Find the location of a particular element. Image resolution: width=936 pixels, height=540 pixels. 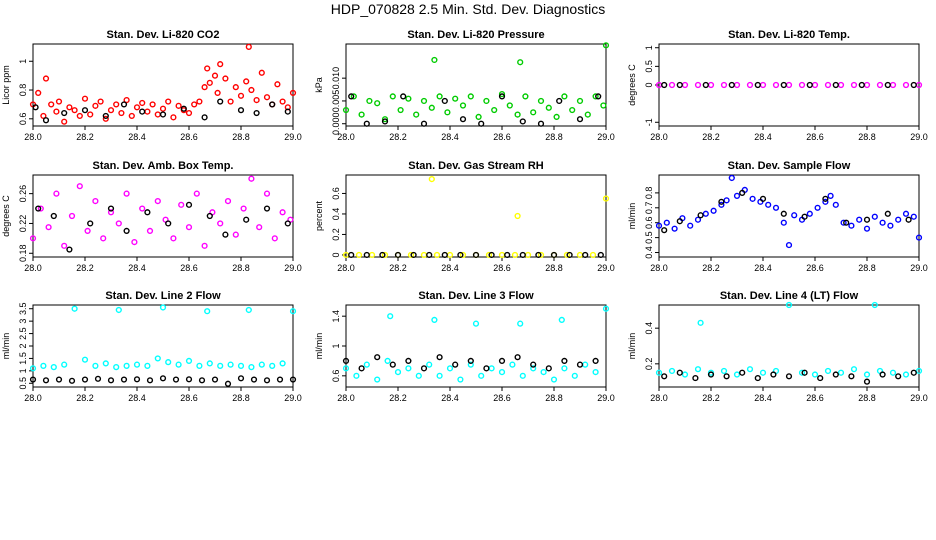

y-tick-label: 1.5 is located at coordinates (23, 358).